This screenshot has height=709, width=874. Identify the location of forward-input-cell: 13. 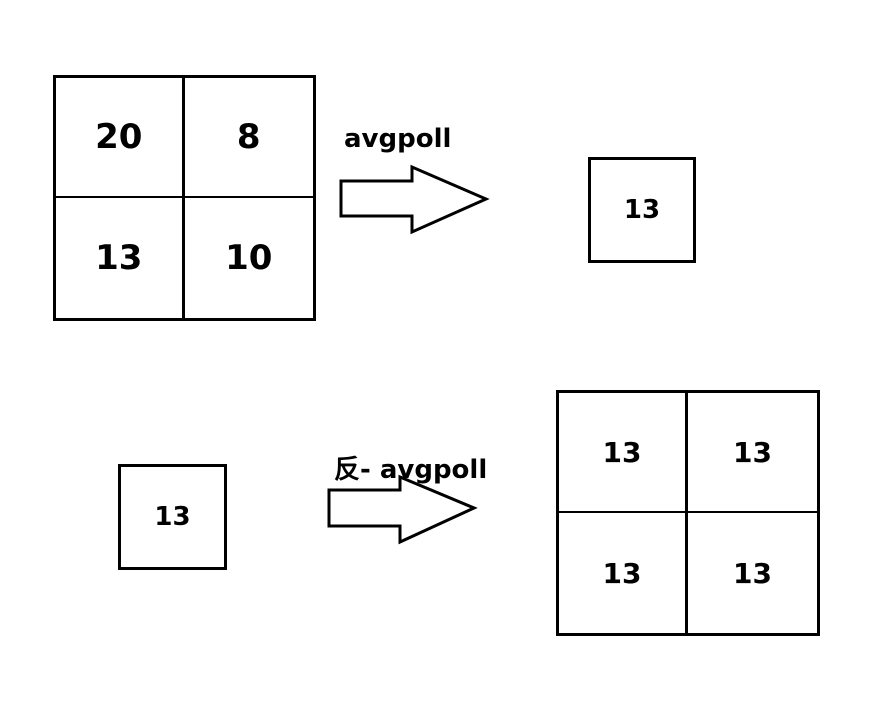
(120, 258).